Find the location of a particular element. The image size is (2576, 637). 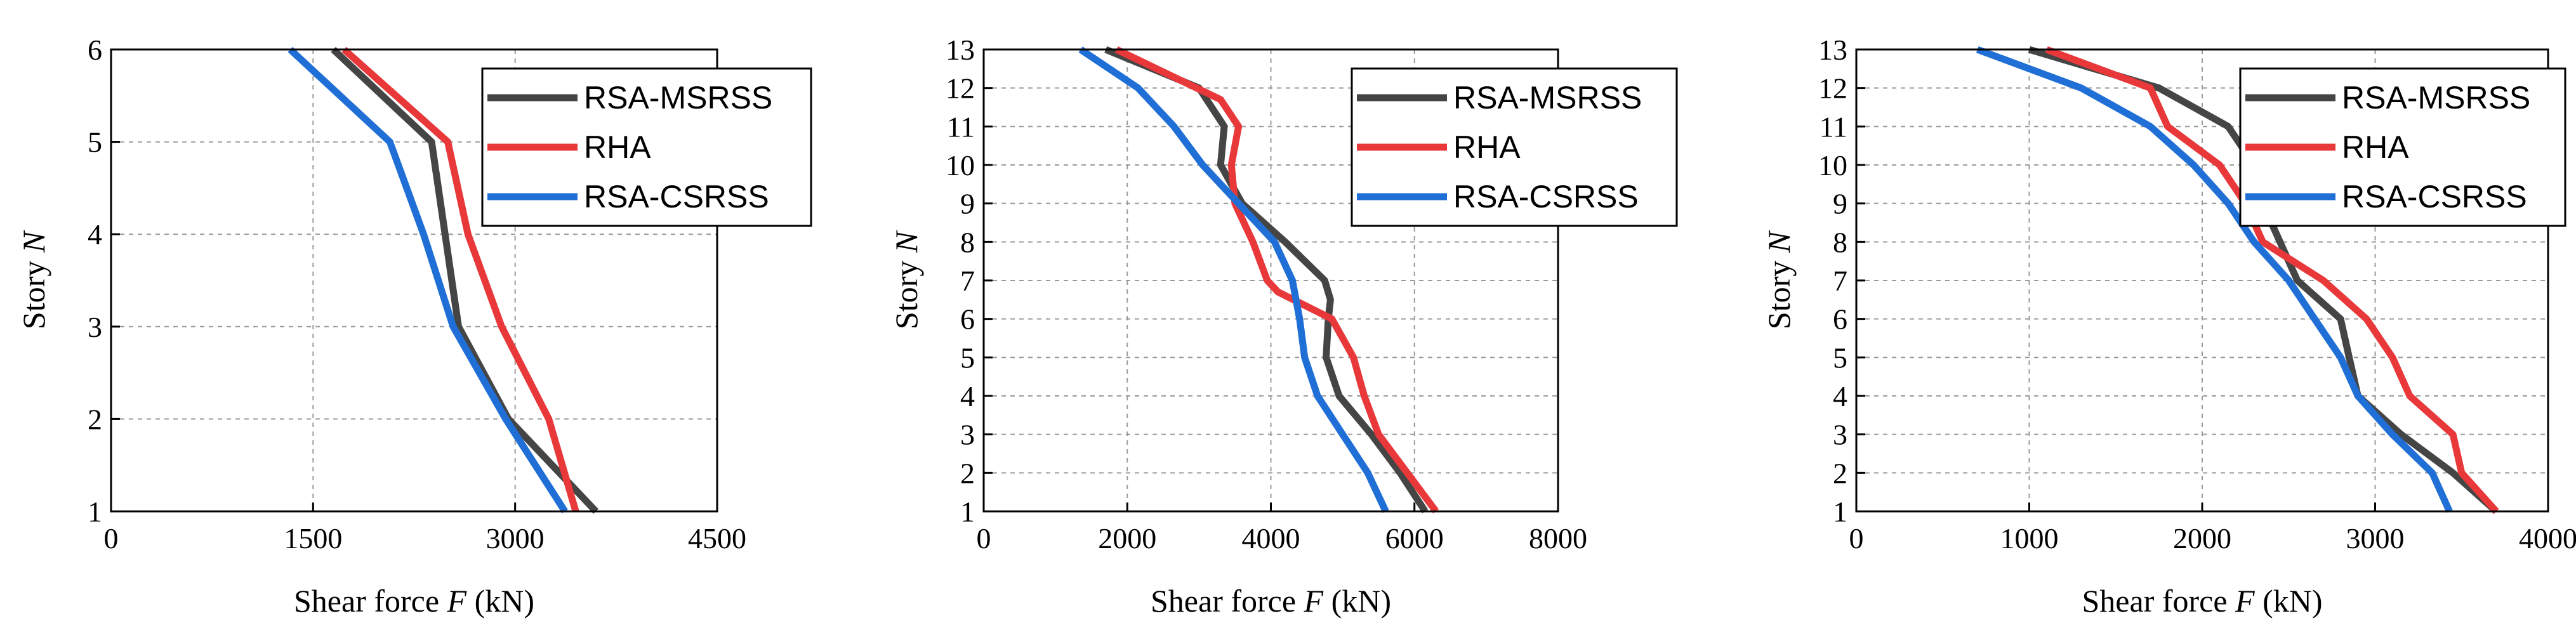

x-tick-label: 8000 is located at coordinates (1558, 538).